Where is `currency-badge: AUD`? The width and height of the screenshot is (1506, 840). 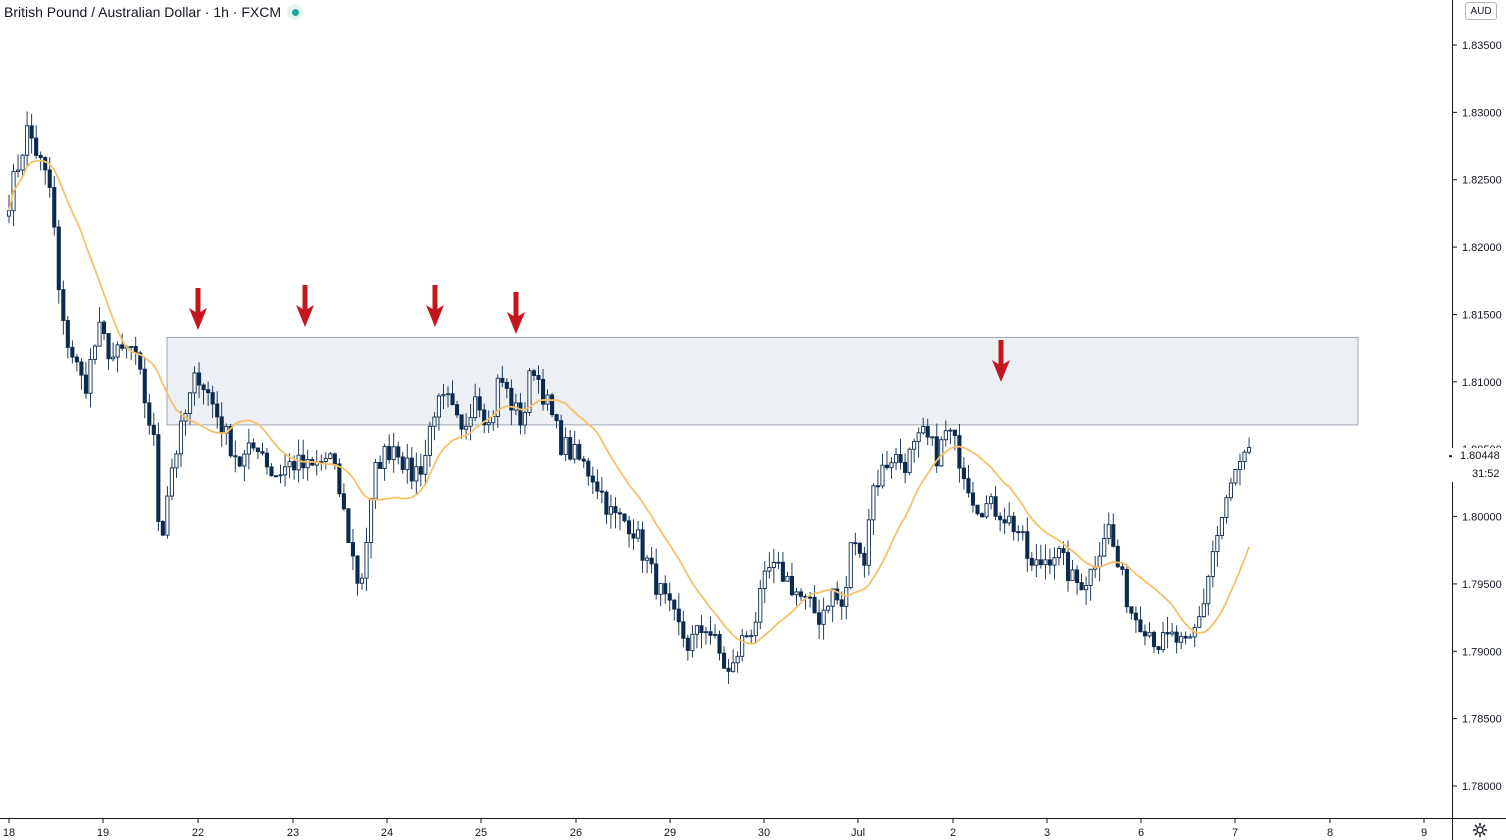
currency-badge: AUD is located at coordinates (1481, 11).